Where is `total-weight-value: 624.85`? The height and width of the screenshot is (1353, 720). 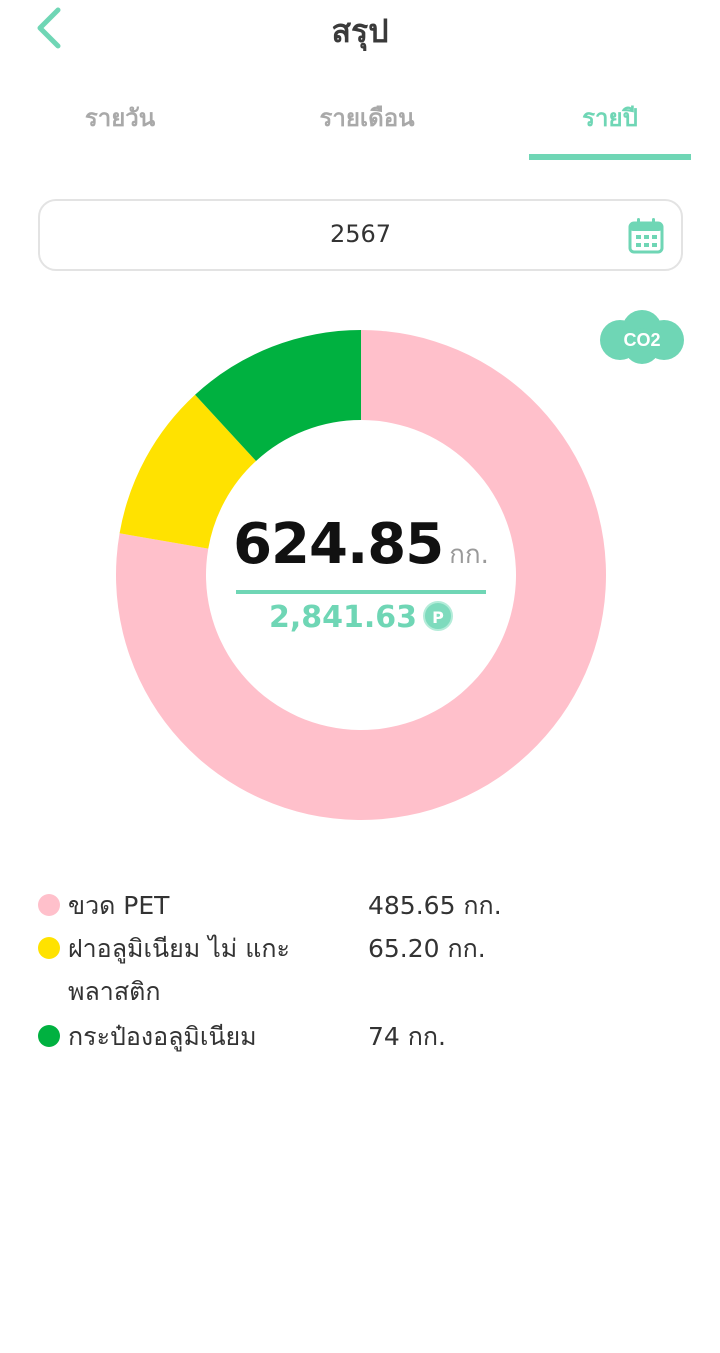 total-weight-value: 624.85 is located at coordinates (338, 544).